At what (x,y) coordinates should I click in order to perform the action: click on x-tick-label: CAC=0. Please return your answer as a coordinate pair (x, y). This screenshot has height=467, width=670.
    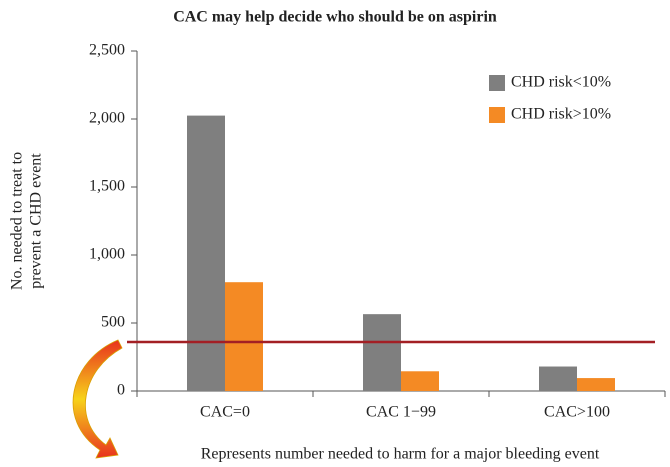
    Looking at the image, I should click on (225, 412).